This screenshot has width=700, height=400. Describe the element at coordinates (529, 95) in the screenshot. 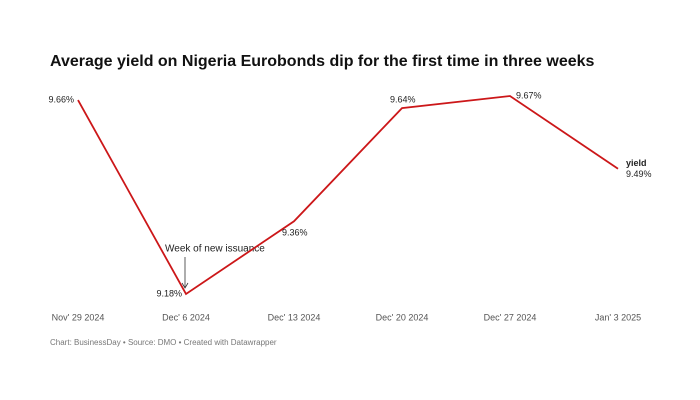

I see `value-label: 9.67%` at that location.